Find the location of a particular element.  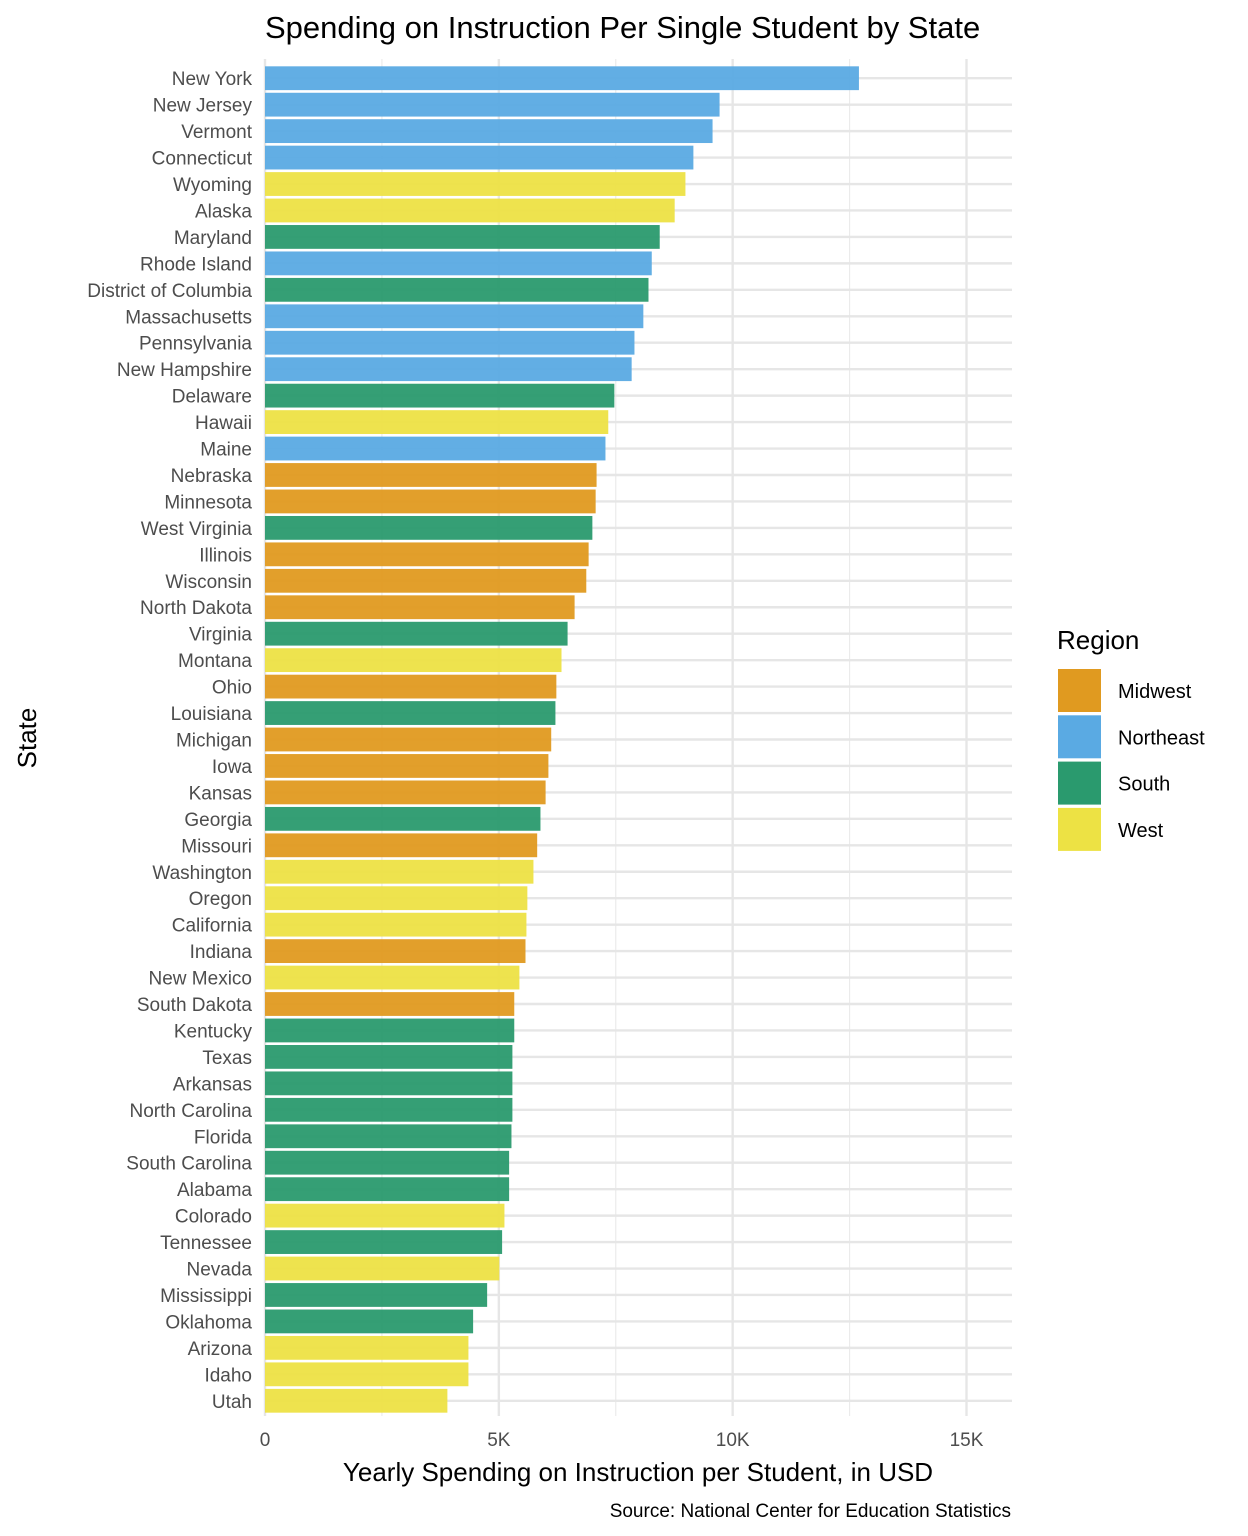

x-tick-labels: 0 5K 10K 15K is located at coordinates (622, 1440).